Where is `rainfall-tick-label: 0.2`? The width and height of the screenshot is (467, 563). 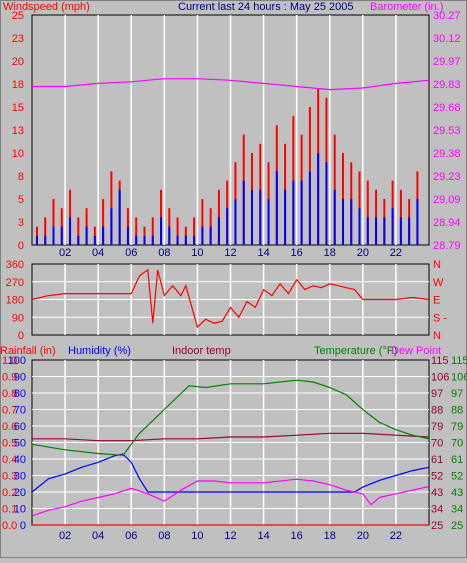
rainfall-tick-label: 0.2 is located at coordinates (9, 493).